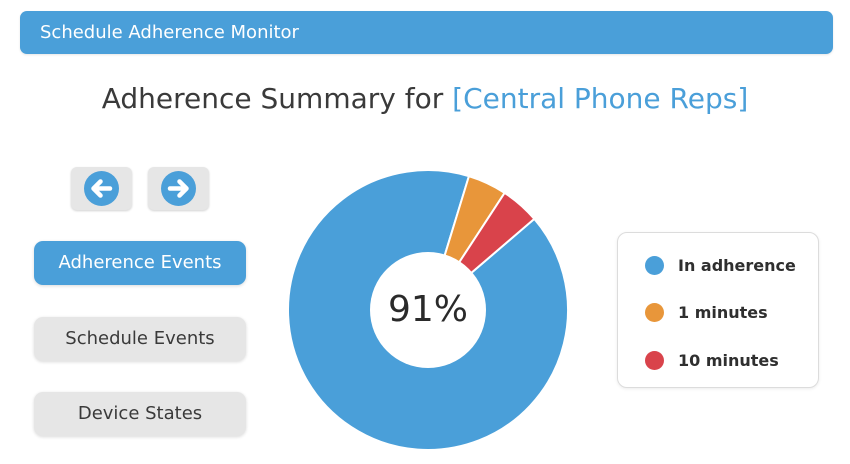 This screenshot has height=464, width=850. What do you see at coordinates (737, 265) in the screenshot?
I see `legend-label-in-adherence: In adherence` at bounding box center [737, 265].